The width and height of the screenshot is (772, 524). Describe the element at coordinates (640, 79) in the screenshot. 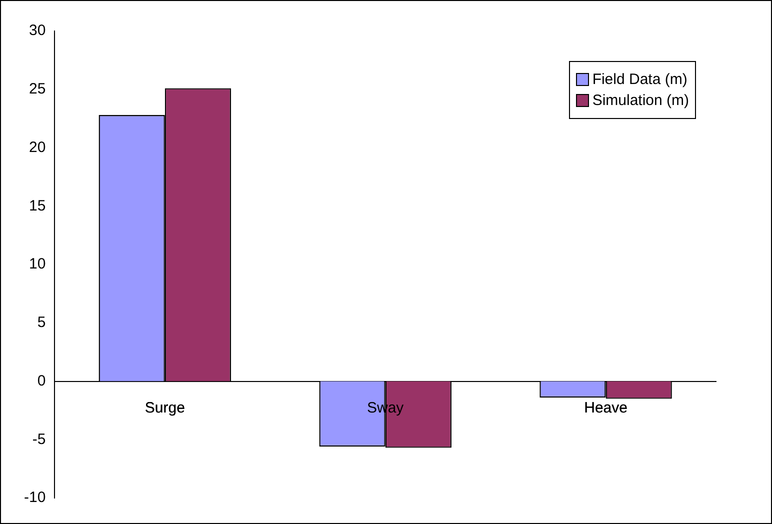

I see `legend-label: Field Data (m)` at that location.